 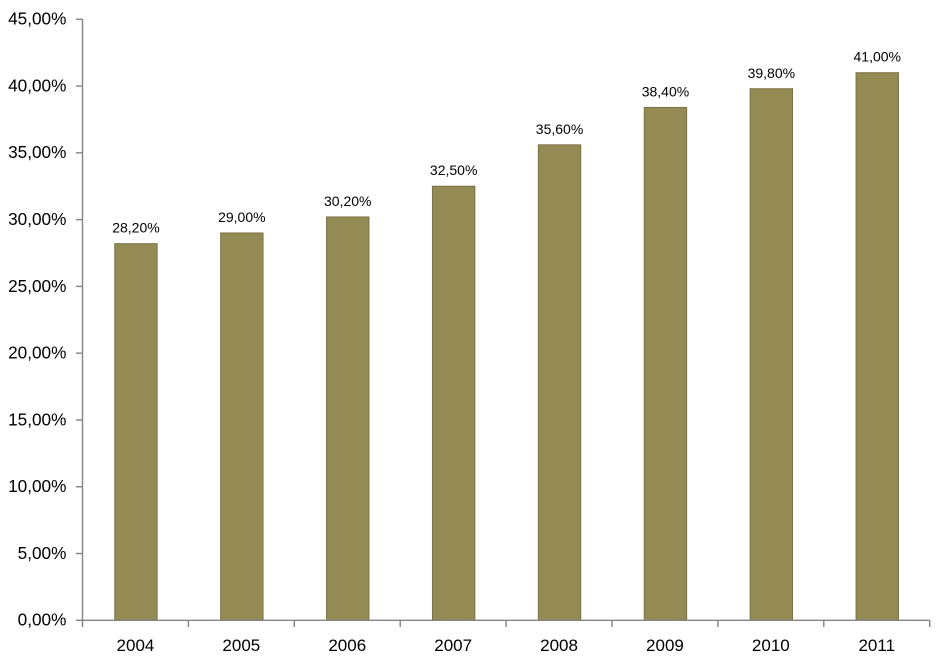 What do you see at coordinates (665, 645) in the screenshot?
I see `svg-text: 2009` at bounding box center [665, 645].